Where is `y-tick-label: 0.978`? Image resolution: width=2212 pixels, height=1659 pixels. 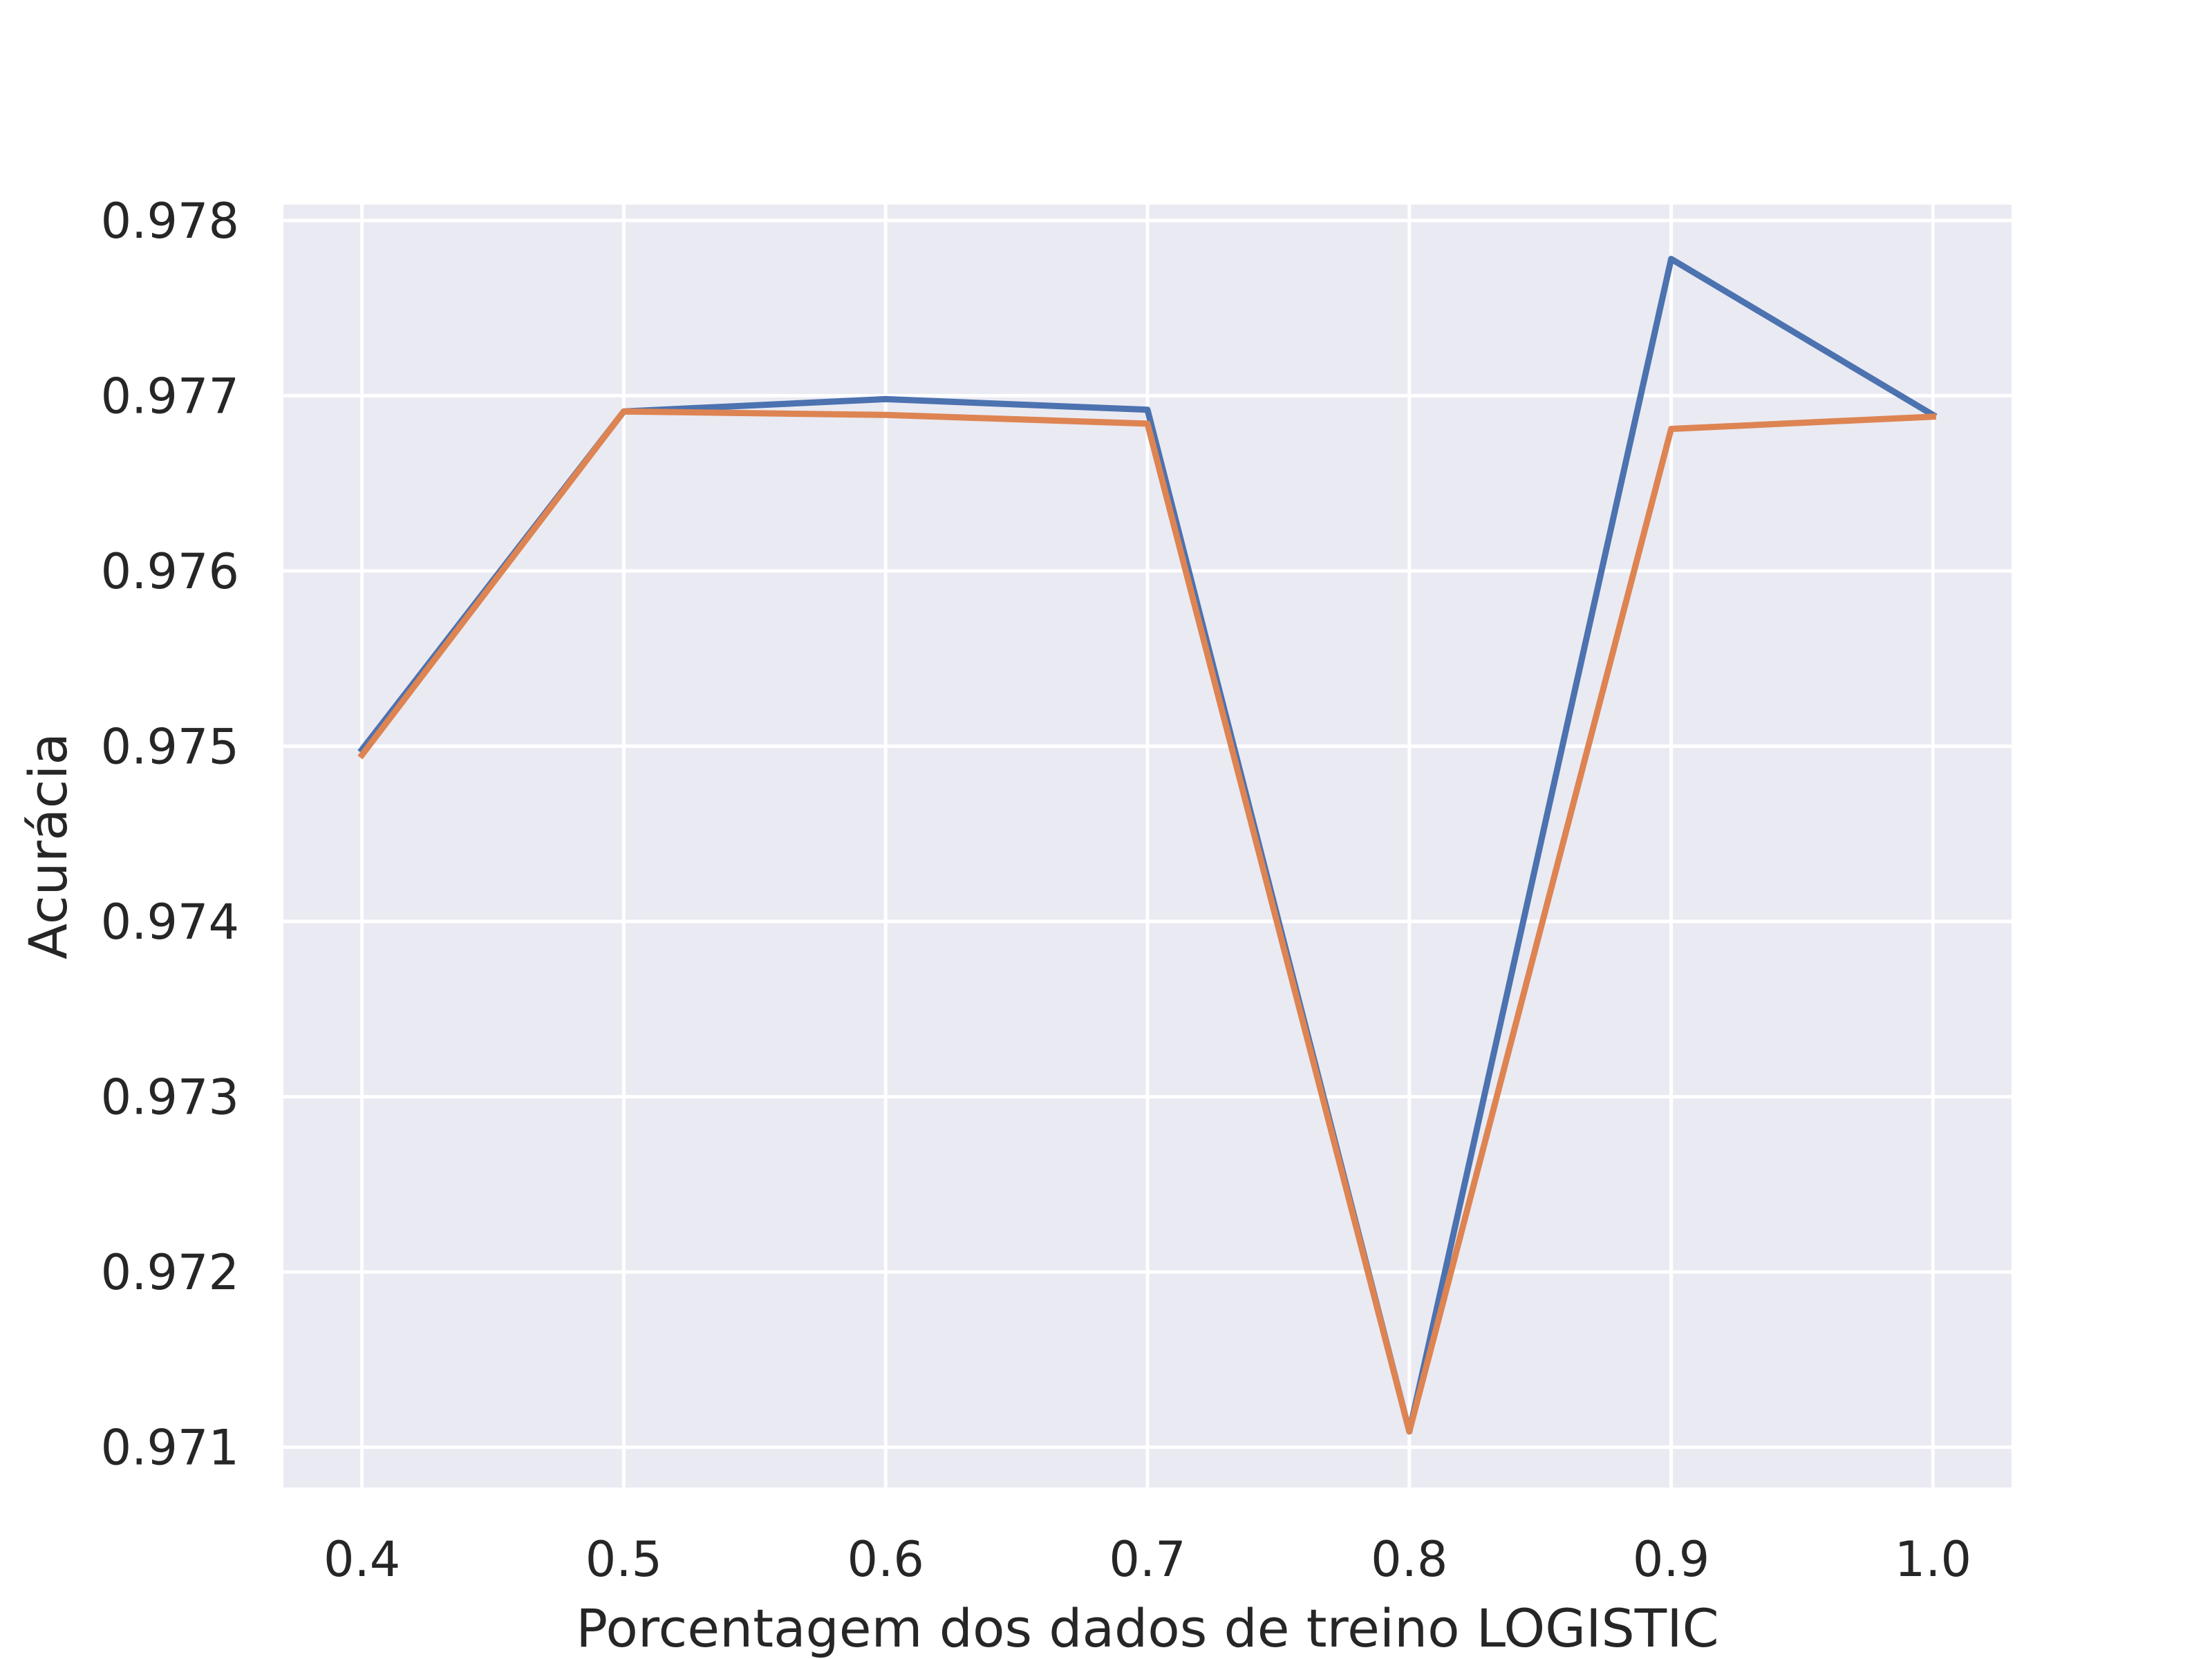 y-tick-label: 0.978 is located at coordinates (170, 222).